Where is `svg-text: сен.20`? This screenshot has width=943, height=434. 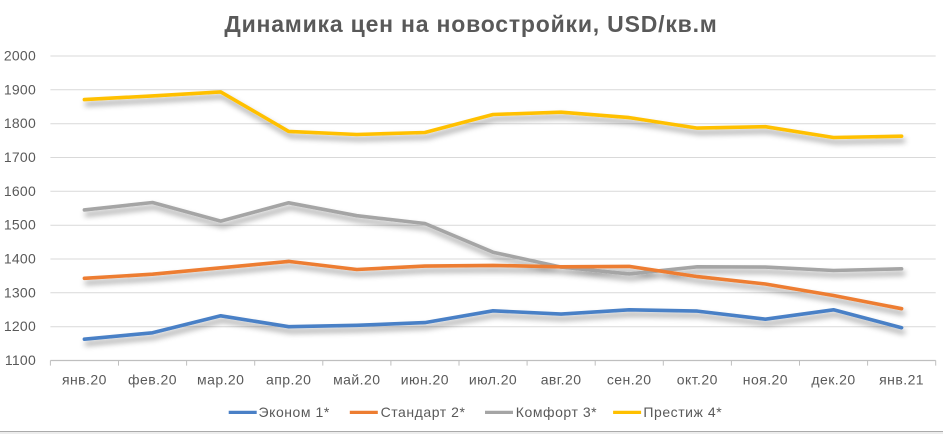 svg-text: сен.20 is located at coordinates (629, 380).